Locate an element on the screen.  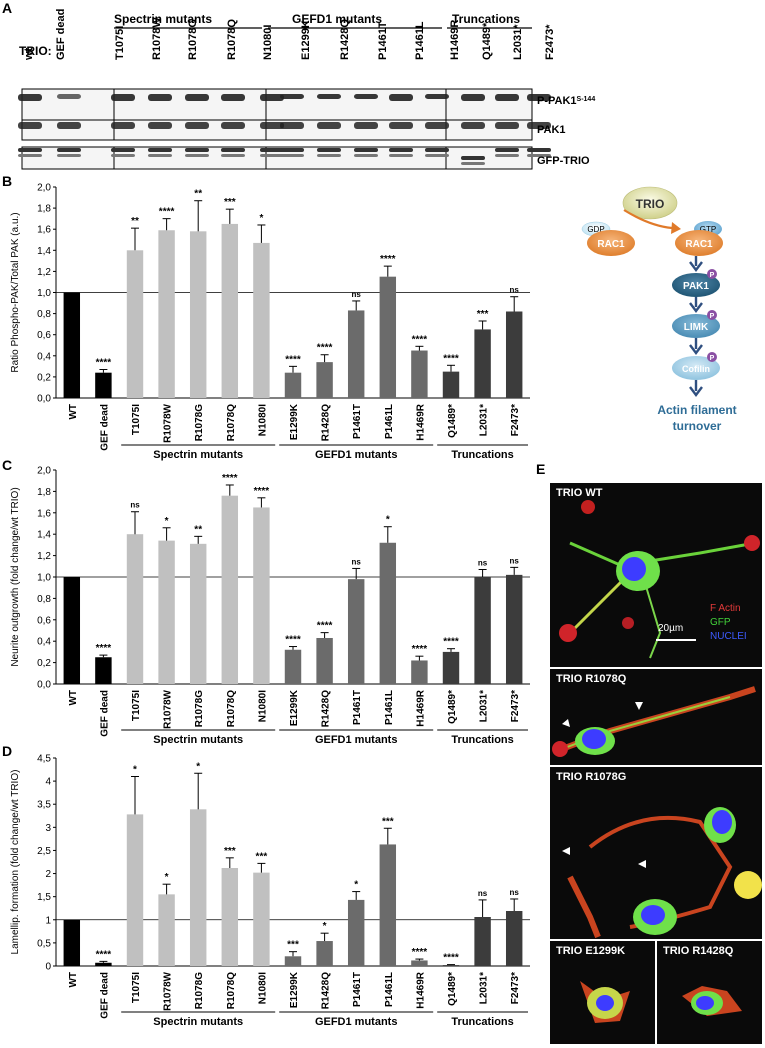
pathway-pak1-label: PAK1 is located at coordinates (696, 286).